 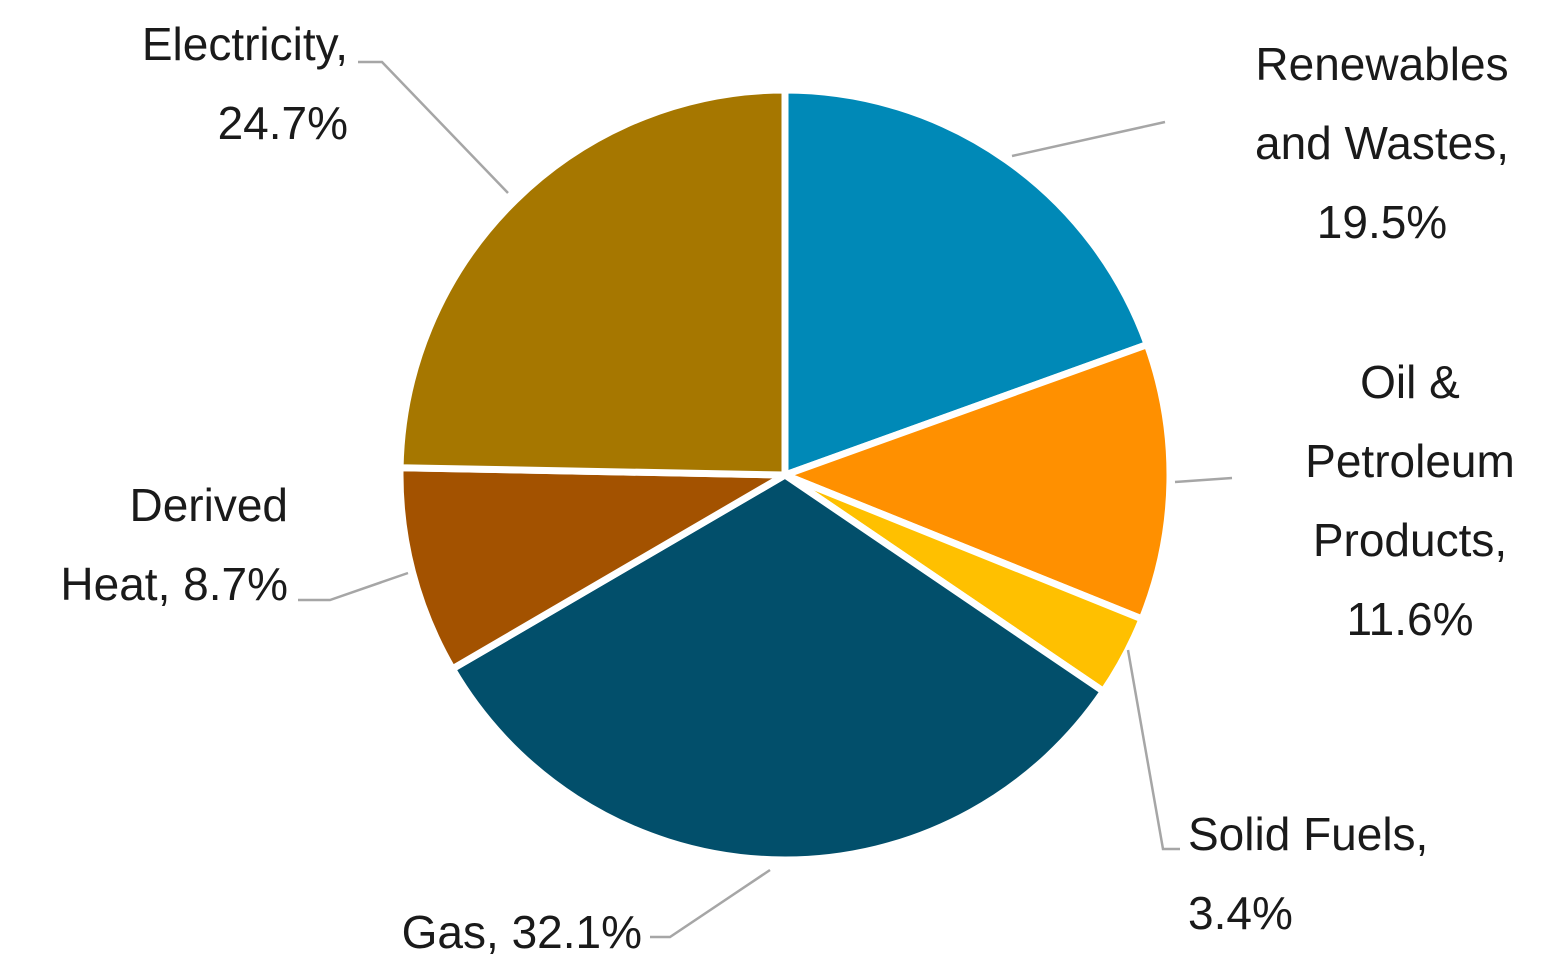 I want to click on slice-renewables-and-wastes, so click(x=966, y=283).